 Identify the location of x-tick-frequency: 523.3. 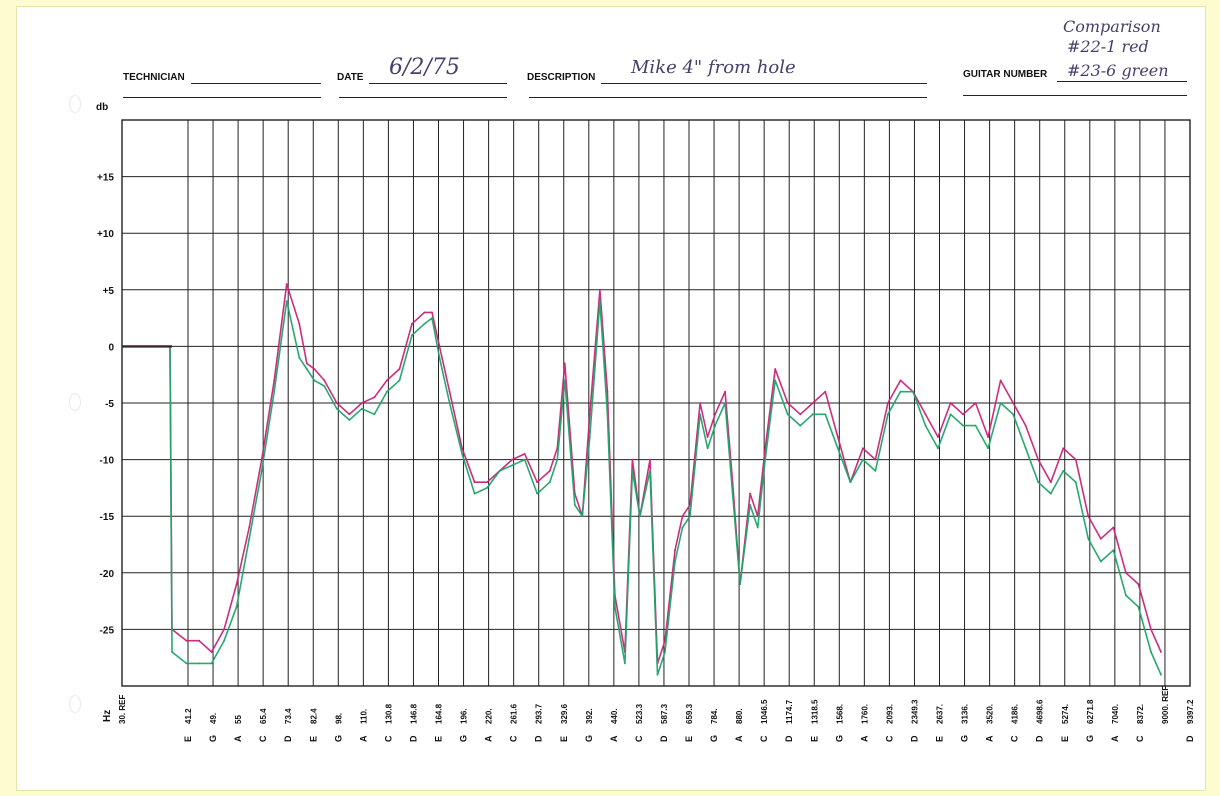
(639, 713).